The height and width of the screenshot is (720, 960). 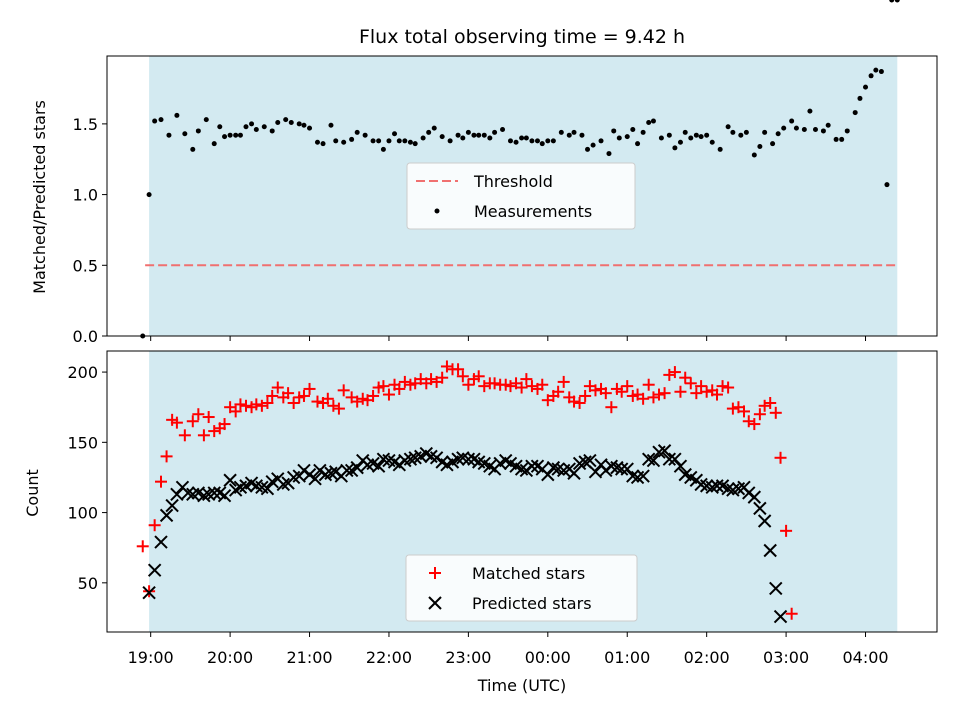 What do you see at coordinates (521, 685) in the screenshot?
I see `x-axis-label: Time (UTC)` at bounding box center [521, 685].